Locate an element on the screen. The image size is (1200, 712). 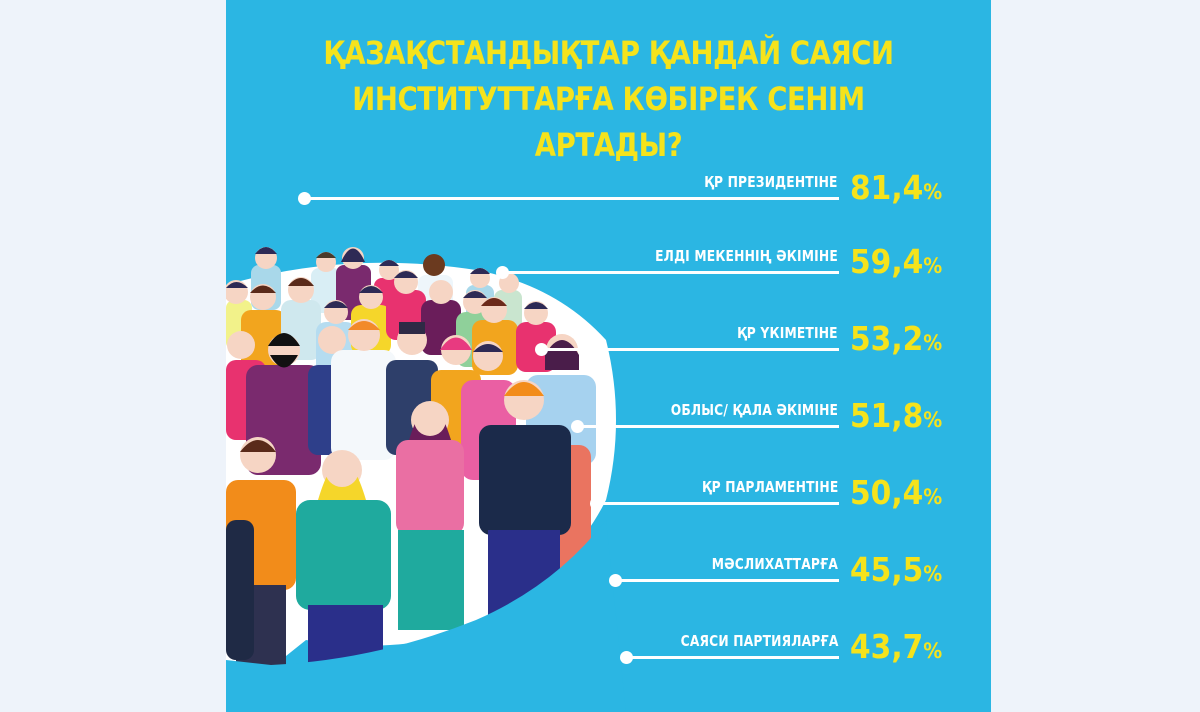
row-value: 50,4% is located at coordinates (896, 492).